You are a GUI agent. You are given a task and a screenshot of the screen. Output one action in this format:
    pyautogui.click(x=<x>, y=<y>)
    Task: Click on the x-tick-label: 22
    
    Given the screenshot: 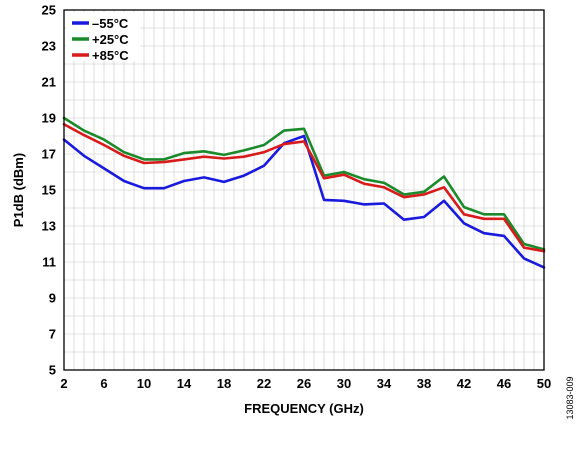 What is the action you would take?
    pyautogui.click(x=264, y=383)
    